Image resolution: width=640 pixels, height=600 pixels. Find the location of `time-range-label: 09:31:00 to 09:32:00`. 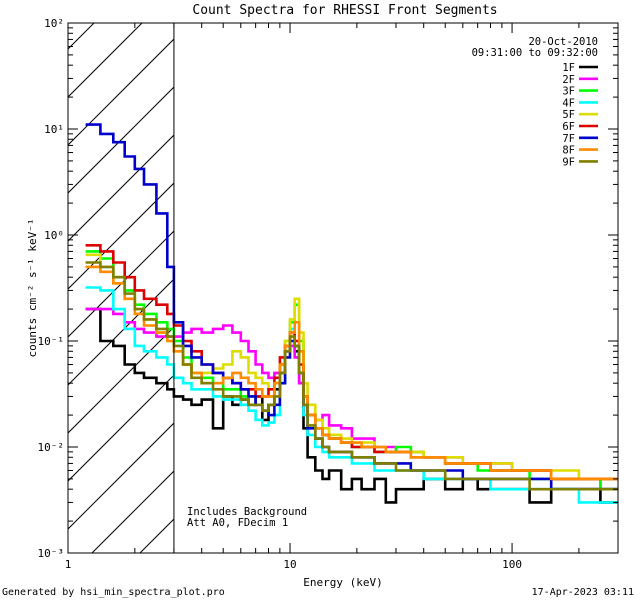

time-range-label: 09:31:00 to 09:32:00 is located at coordinates (535, 53).